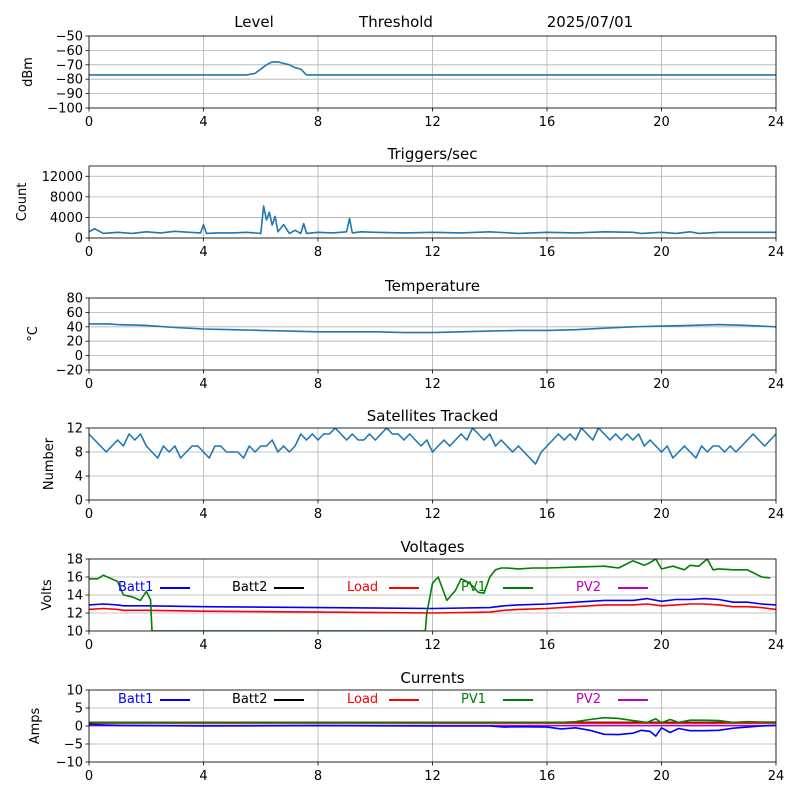 The image size is (800, 800). I want to click on header-level: Level, so click(254, 22).